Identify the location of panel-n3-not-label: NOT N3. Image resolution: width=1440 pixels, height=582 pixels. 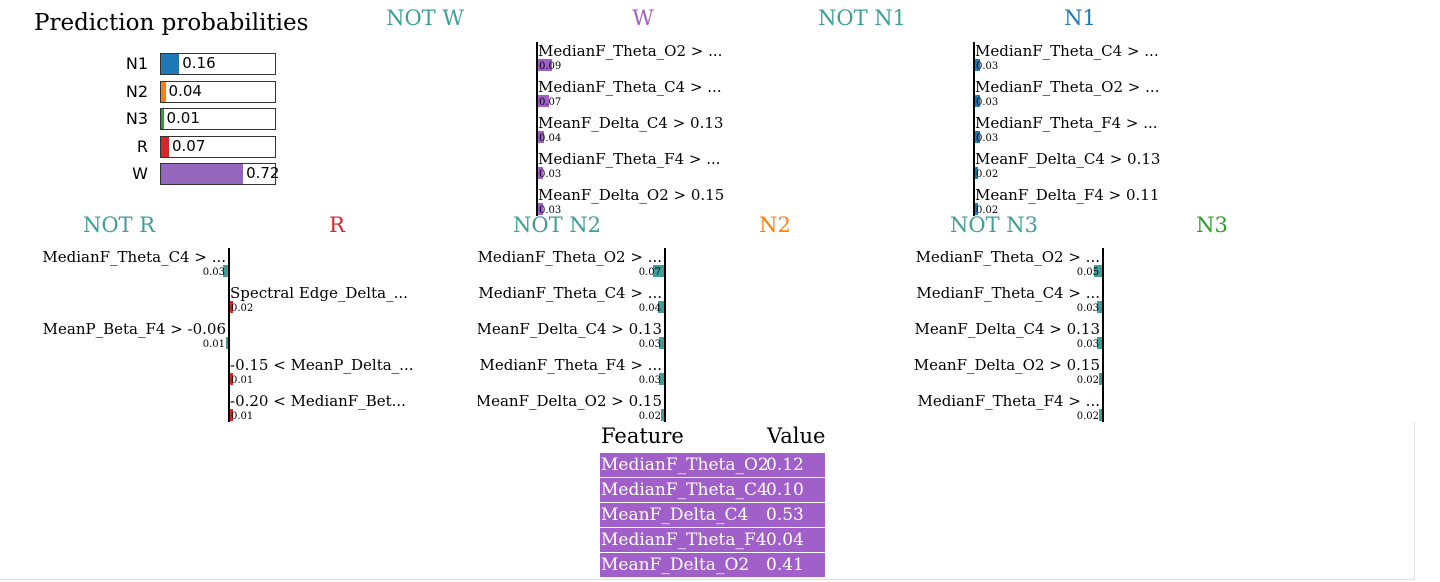
(994, 225).